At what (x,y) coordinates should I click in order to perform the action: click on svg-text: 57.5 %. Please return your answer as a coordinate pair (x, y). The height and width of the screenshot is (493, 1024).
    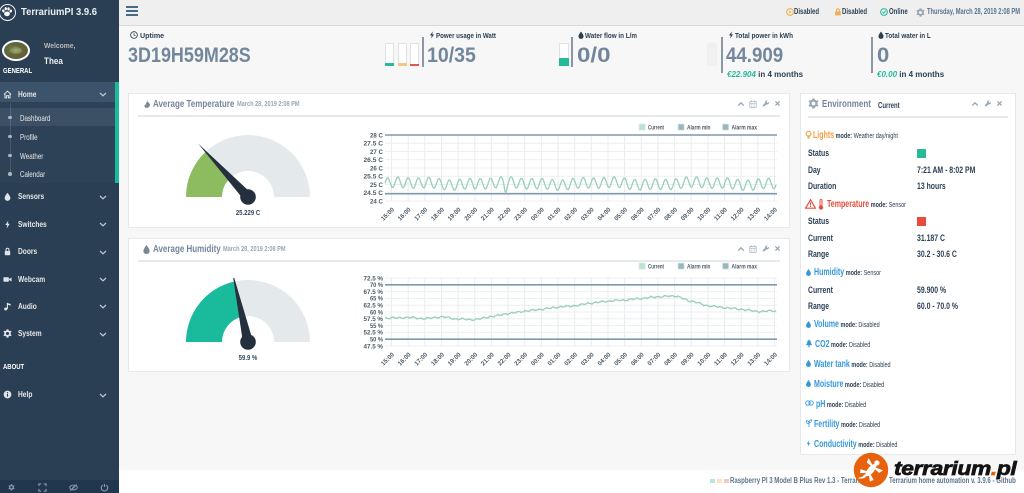
    Looking at the image, I should click on (374, 319).